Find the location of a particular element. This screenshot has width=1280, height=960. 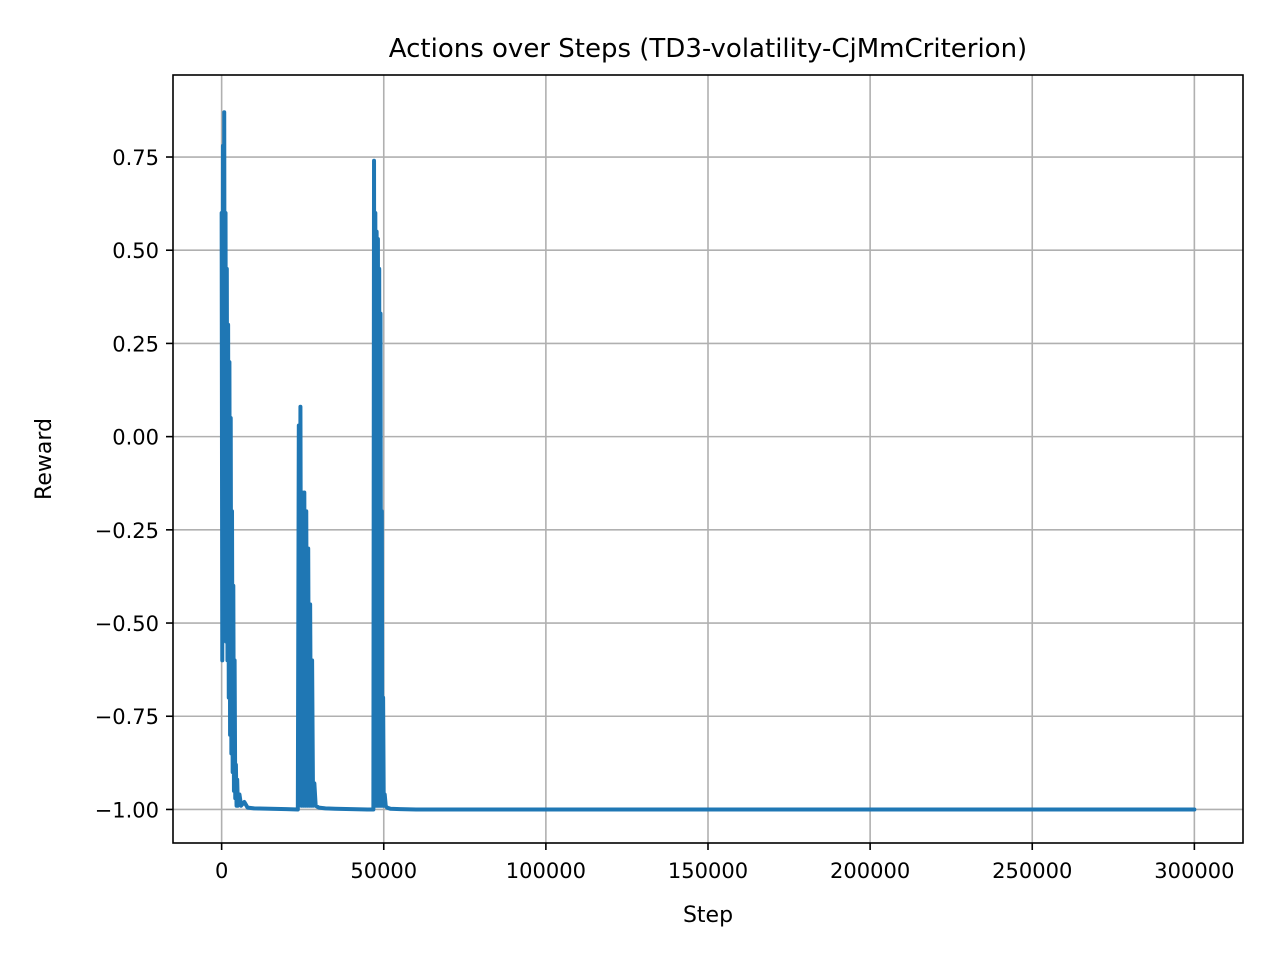

y-tick-label: −1.00 is located at coordinates (127, 810).